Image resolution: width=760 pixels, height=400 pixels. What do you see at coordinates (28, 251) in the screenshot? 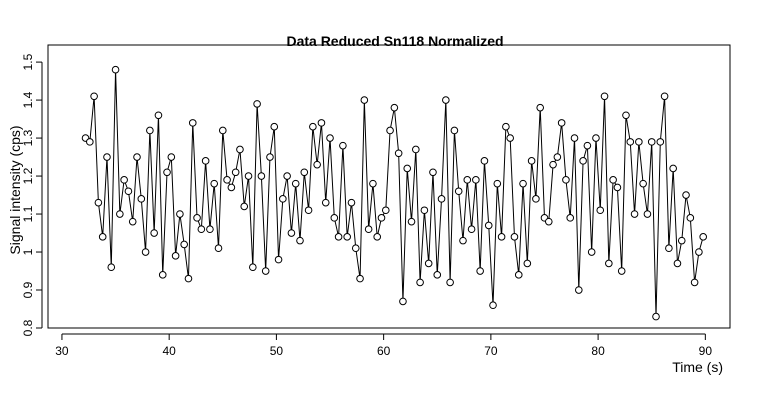
I see `y-tick-label: 1` at bounding box center [28, 251].